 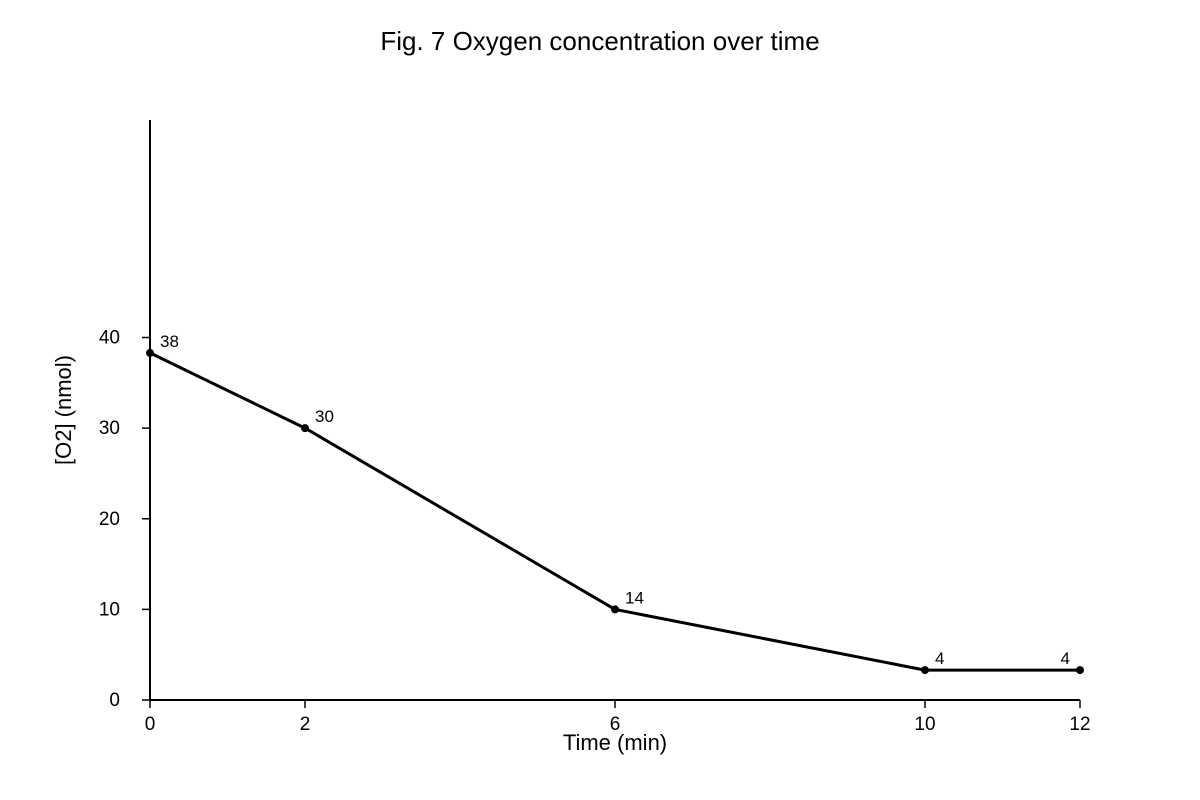 I want to click on y-tick-label: 20, so click(x=109, y=519).